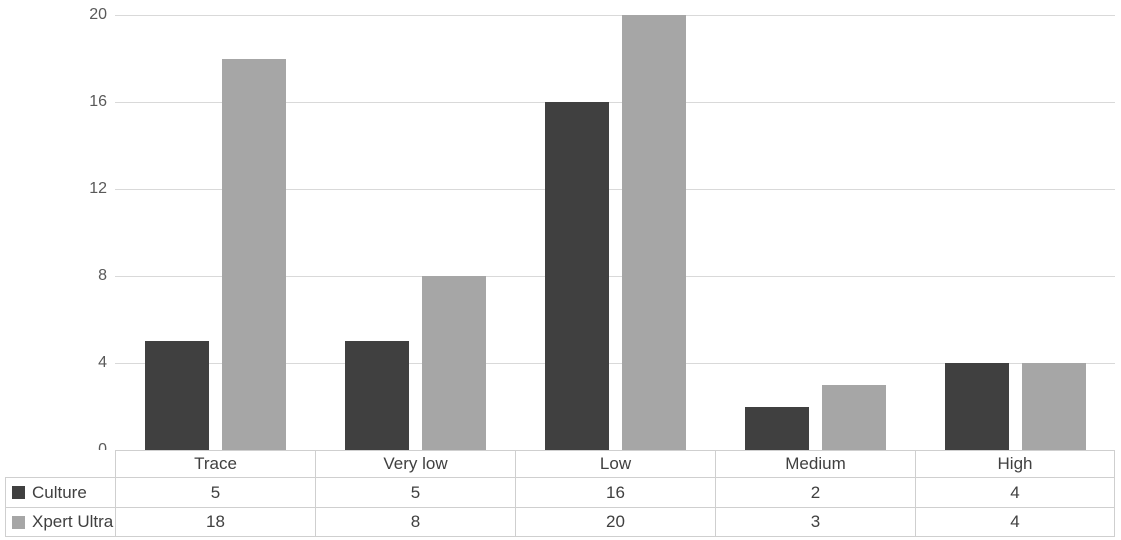 The image size is (1121, 540). Describe the element at coordinates (98, 188) in the screenshot. I see `y-tick-label-12: 12` at that location.